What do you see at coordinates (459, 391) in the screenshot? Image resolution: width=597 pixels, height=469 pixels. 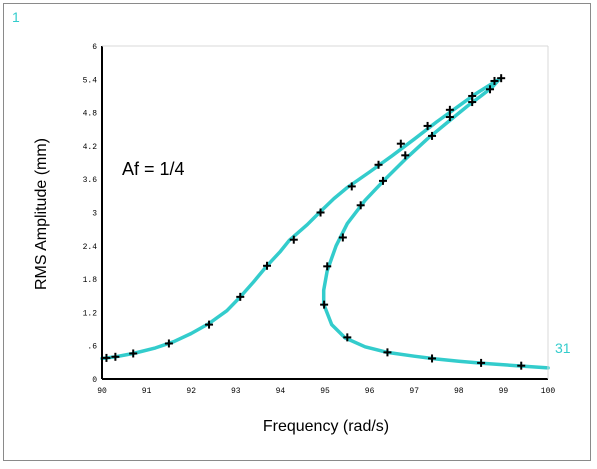 I see `x-tick-label: 98` at bounding box center [459, 391].